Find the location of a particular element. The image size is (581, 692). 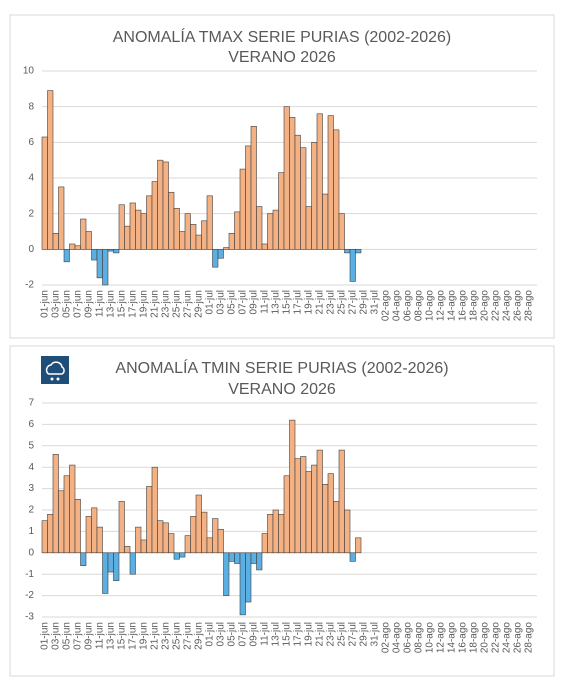

x-tick-label: 17-jun is located at coordinates (132, 304).